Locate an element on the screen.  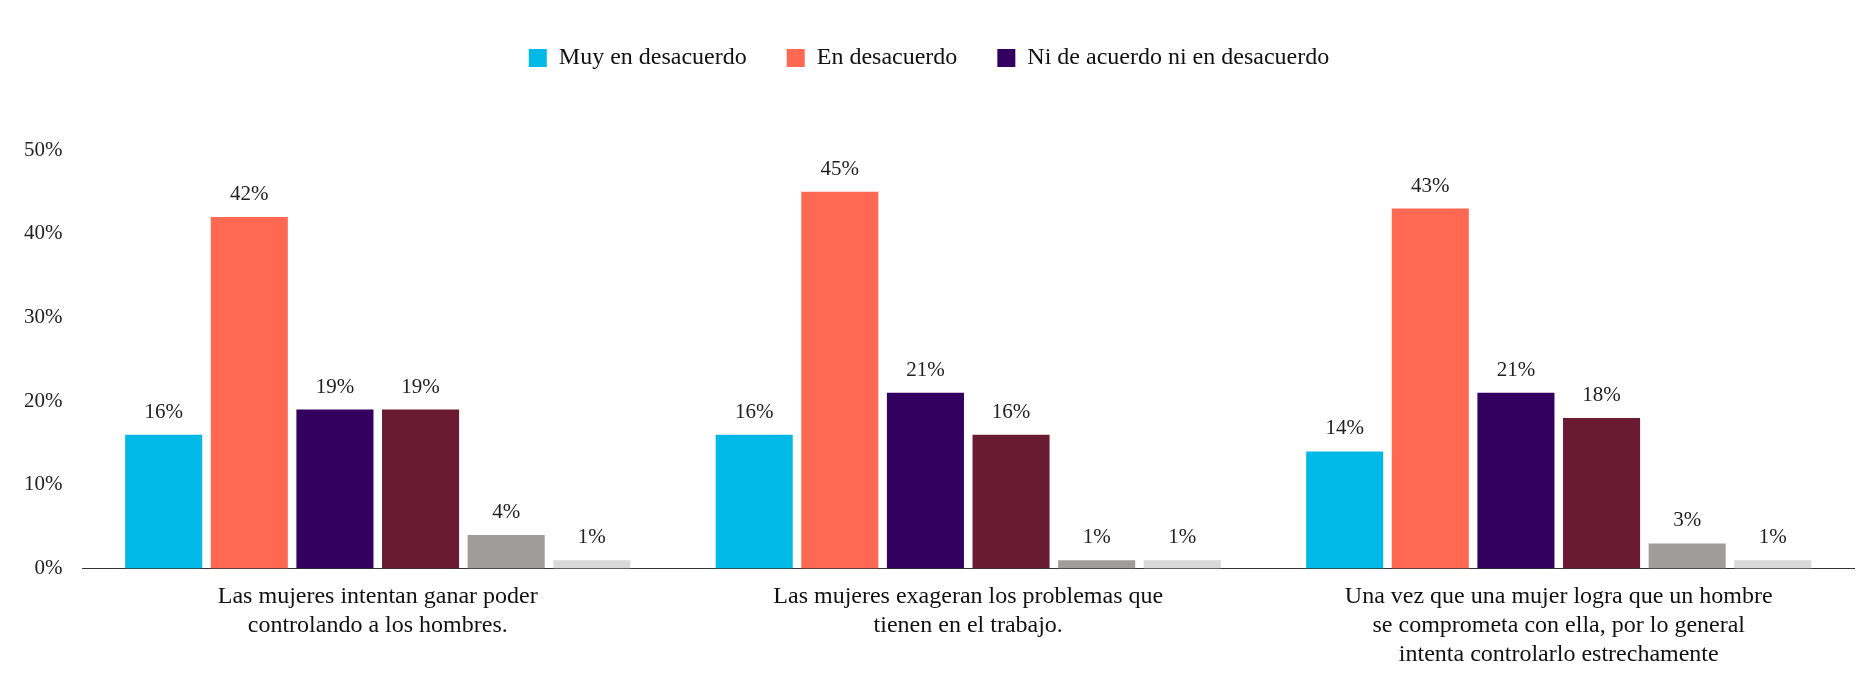
data-label: 45% is located at coordinates (840, 167).